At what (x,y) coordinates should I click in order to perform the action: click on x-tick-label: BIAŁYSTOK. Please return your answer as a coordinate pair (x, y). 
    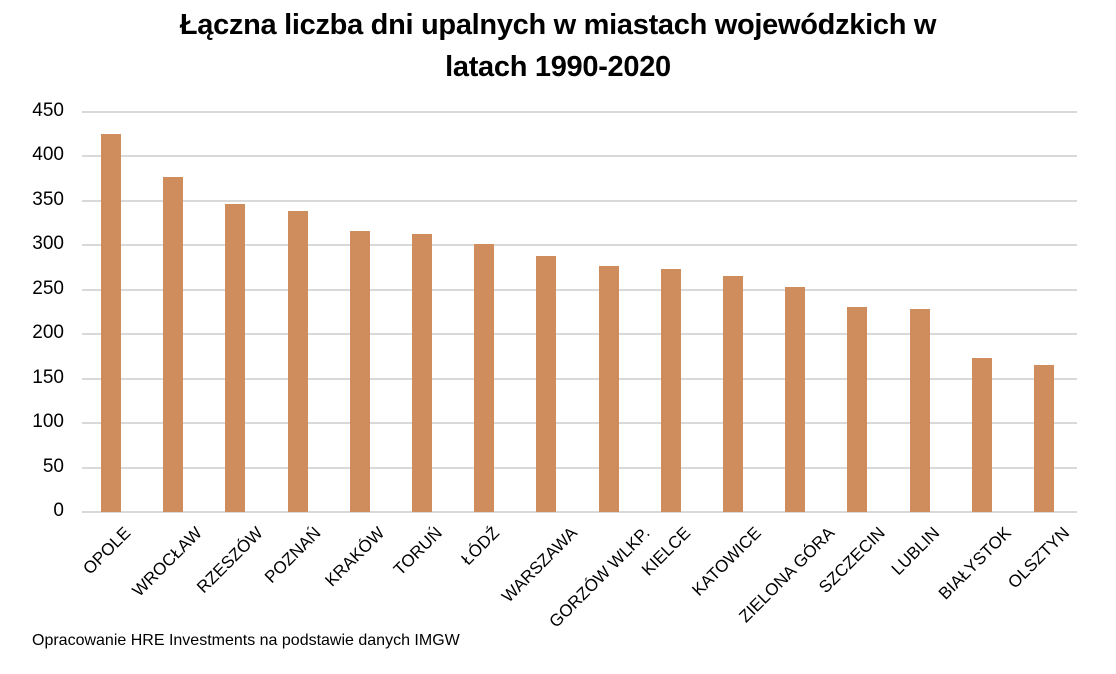
    Looking at the image, I should click on (975, 563).